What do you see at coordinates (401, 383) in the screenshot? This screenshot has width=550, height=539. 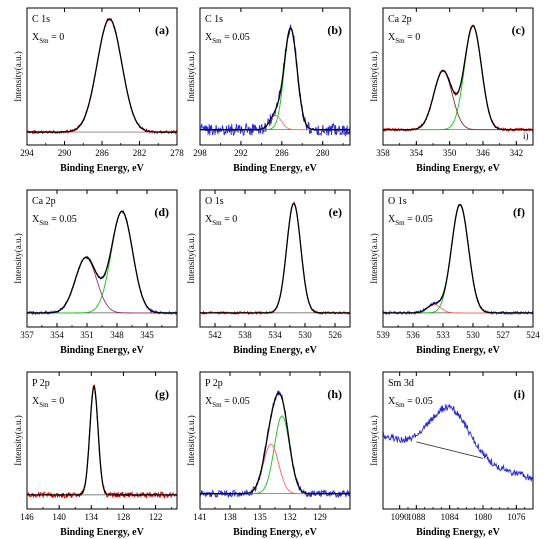 I see `panel-title: Sm 3d` at bounding box center [401, 383].